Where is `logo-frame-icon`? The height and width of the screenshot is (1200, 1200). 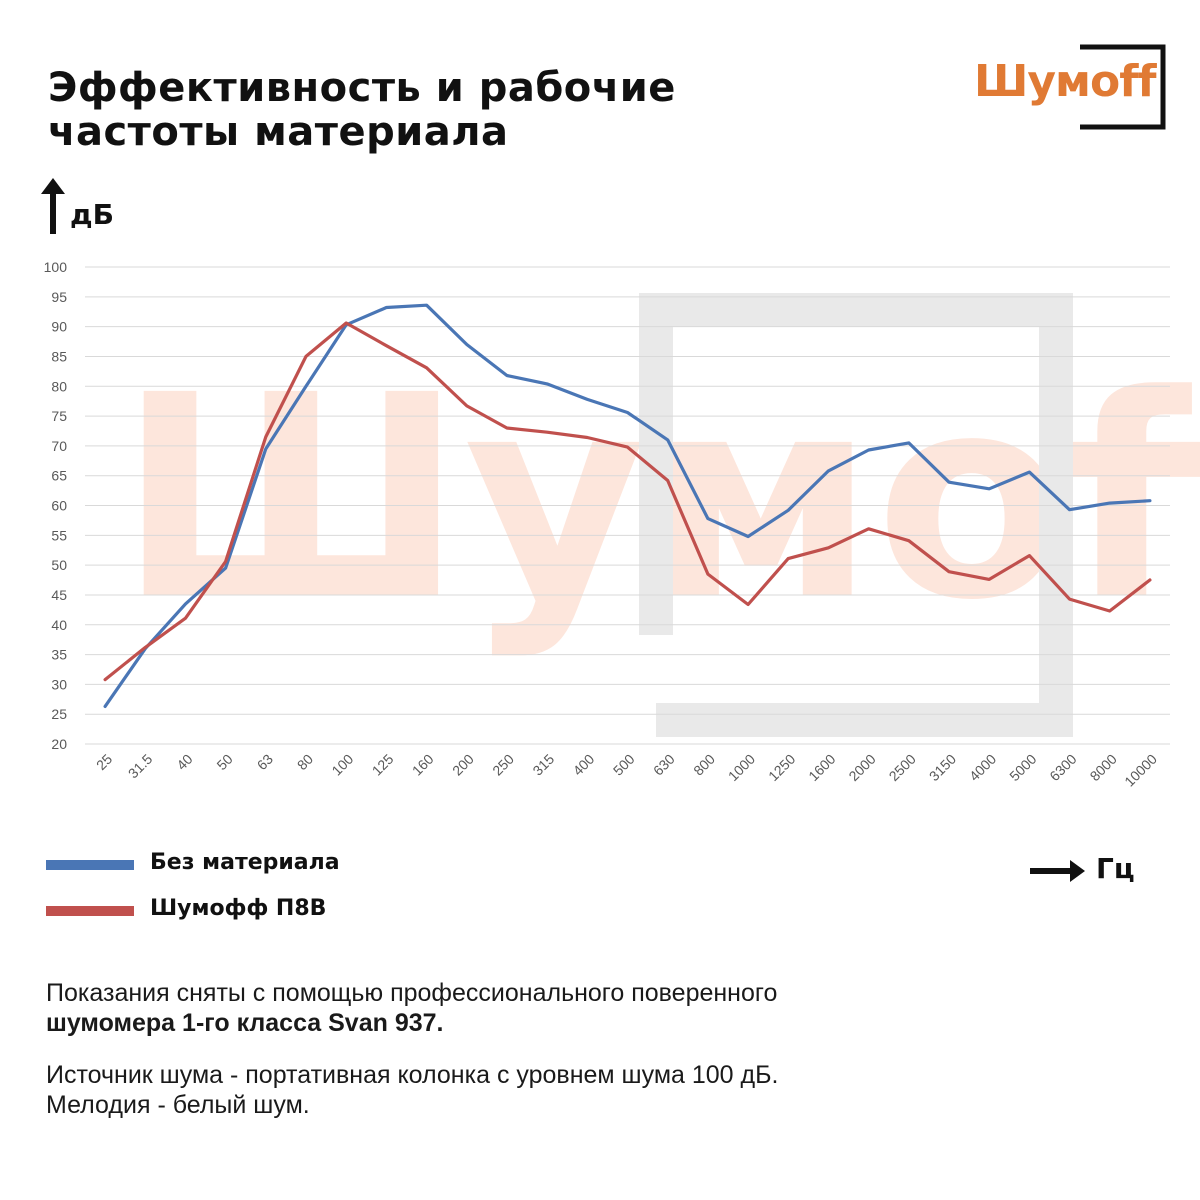 logo-frame-icon is located at coordinates (1123, 87).